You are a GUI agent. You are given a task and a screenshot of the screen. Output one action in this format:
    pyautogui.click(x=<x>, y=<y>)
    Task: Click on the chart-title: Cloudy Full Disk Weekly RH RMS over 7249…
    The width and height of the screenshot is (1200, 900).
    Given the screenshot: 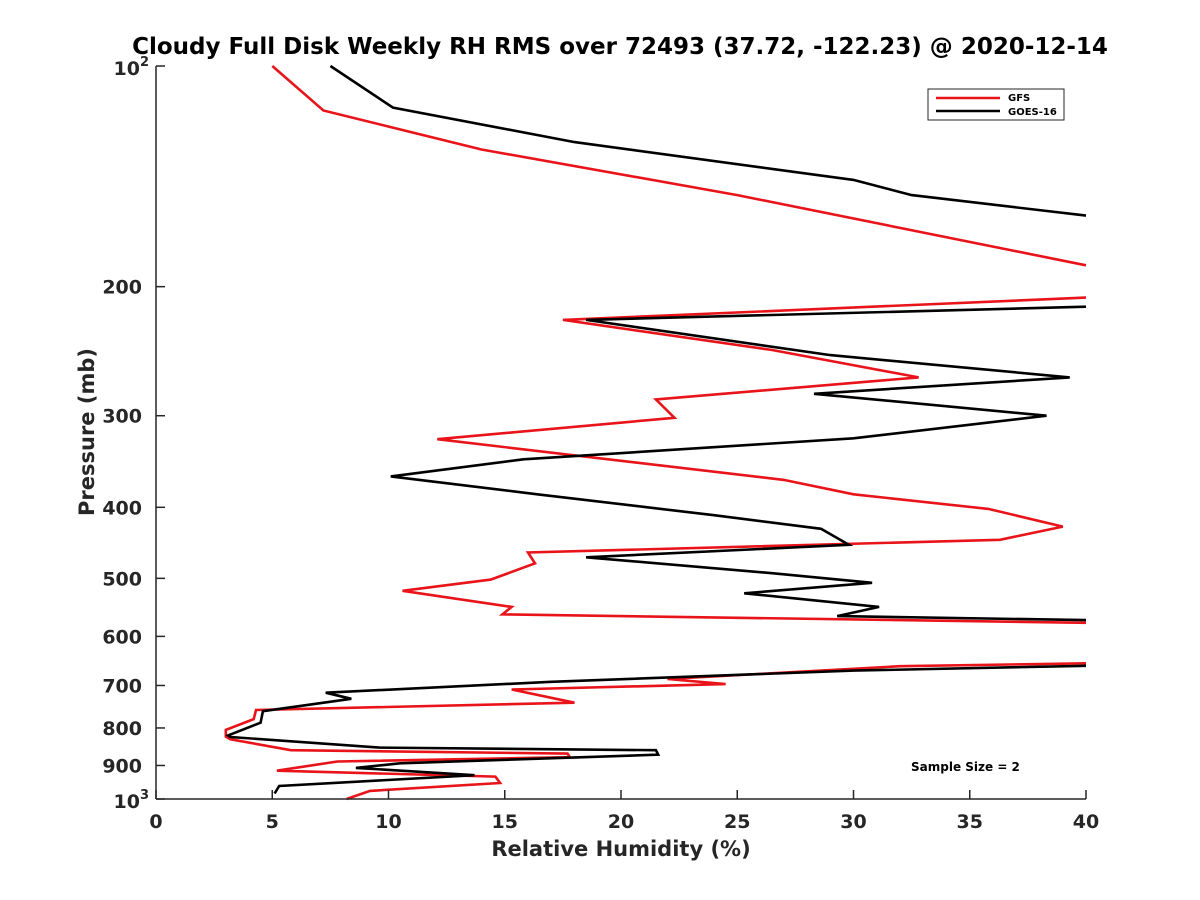 What is the action you would take?
    pyautogui.click(x=620, y=47)
    